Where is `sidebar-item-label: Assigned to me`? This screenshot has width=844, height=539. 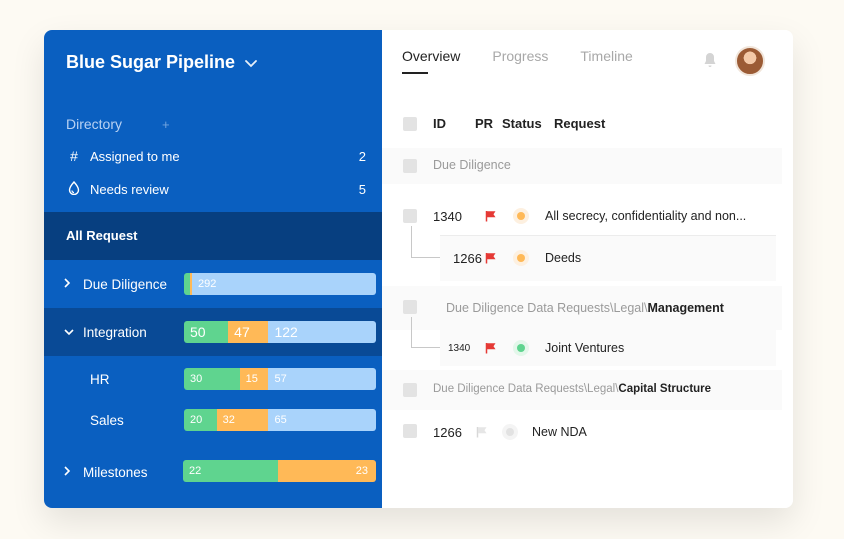 sidebar-item-label: Assigned to me is located at coordinates (135, 156).